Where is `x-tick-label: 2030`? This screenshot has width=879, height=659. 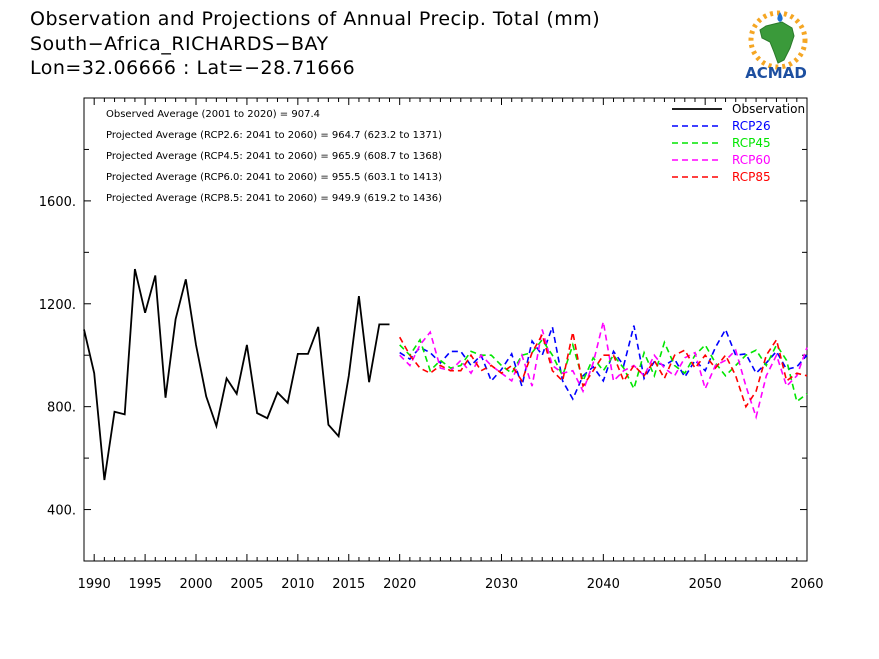 x-tick-label: 2030 is located at coordinates (501, 584).